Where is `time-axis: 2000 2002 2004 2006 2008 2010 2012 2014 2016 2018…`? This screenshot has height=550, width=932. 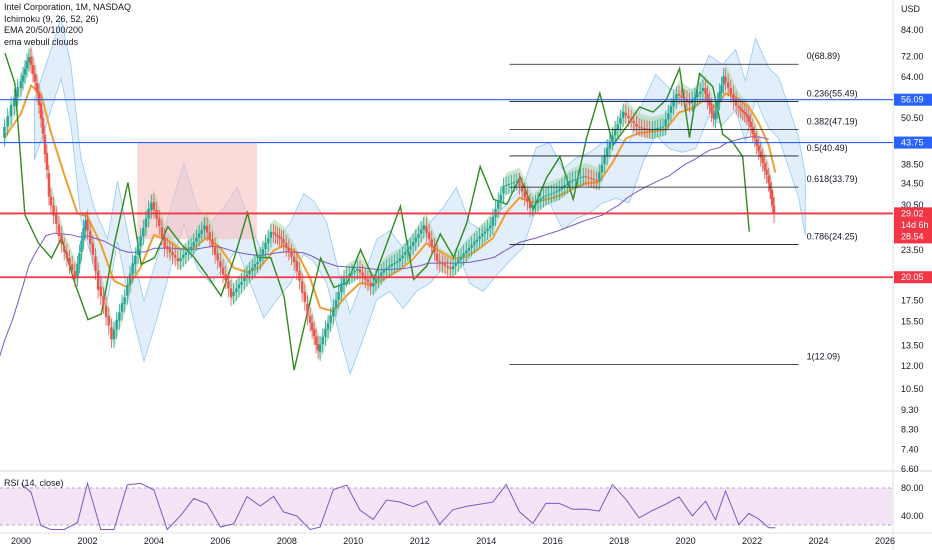 time-axis: 2000 2002 2004 2006 2008 2010 2012 2014 2016 2018… is located at coordinates (453, 541).